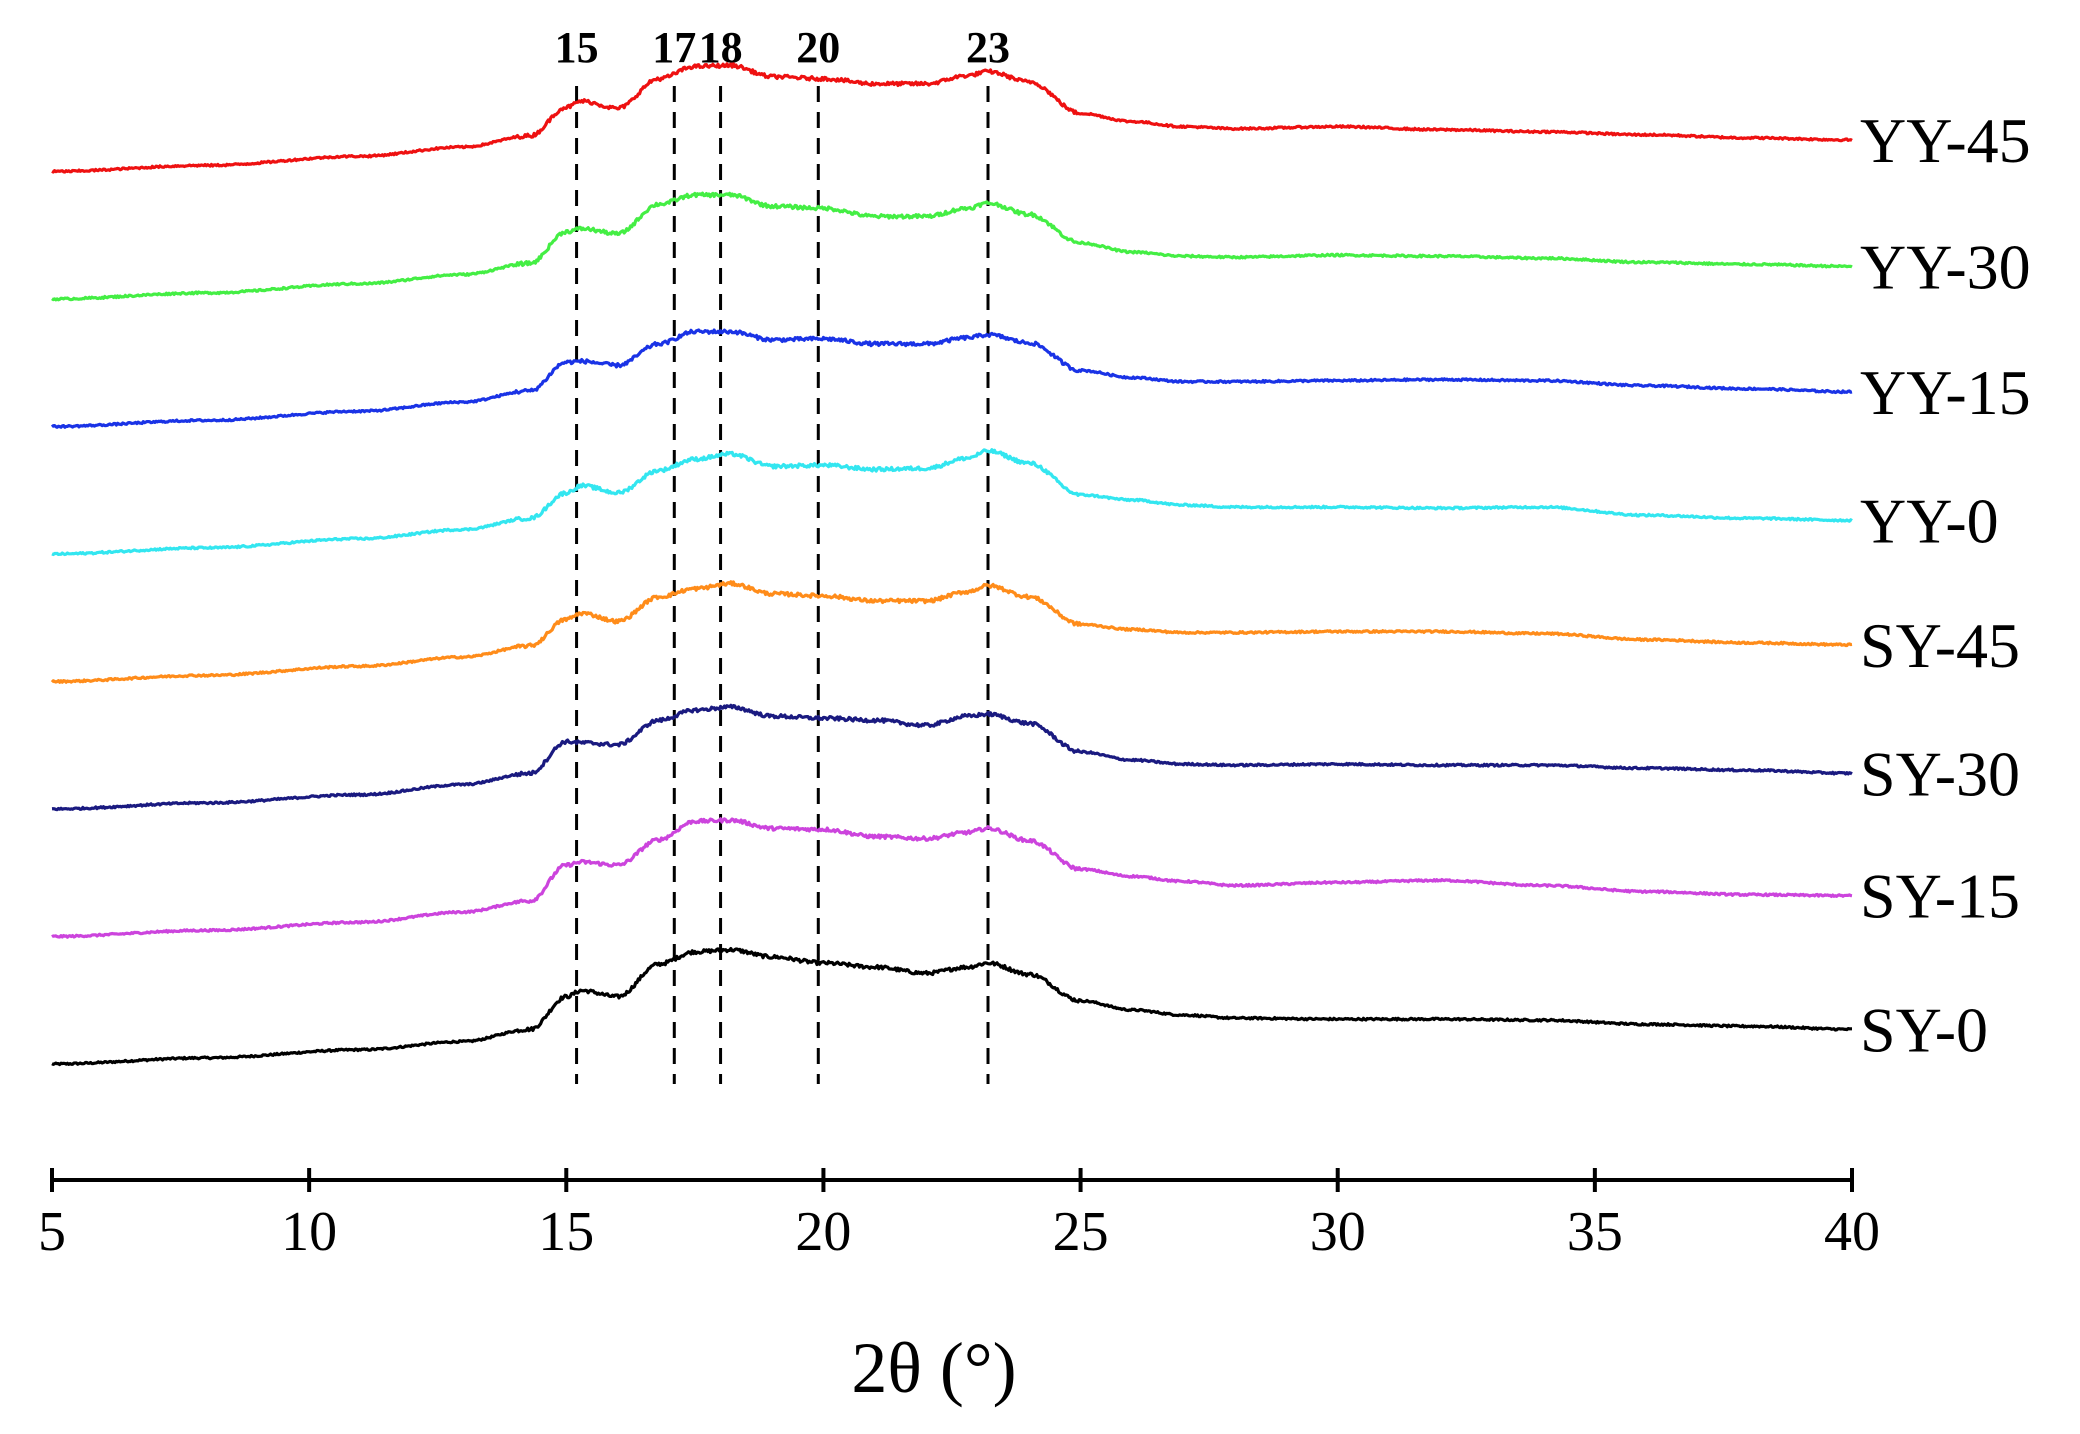 This screenshot has height=1434, width=2080. What do you see at coordinates (823, 1232) in the screenshot?
I see `x-tick-label-20: 20` at bounding box center [823, 1232].